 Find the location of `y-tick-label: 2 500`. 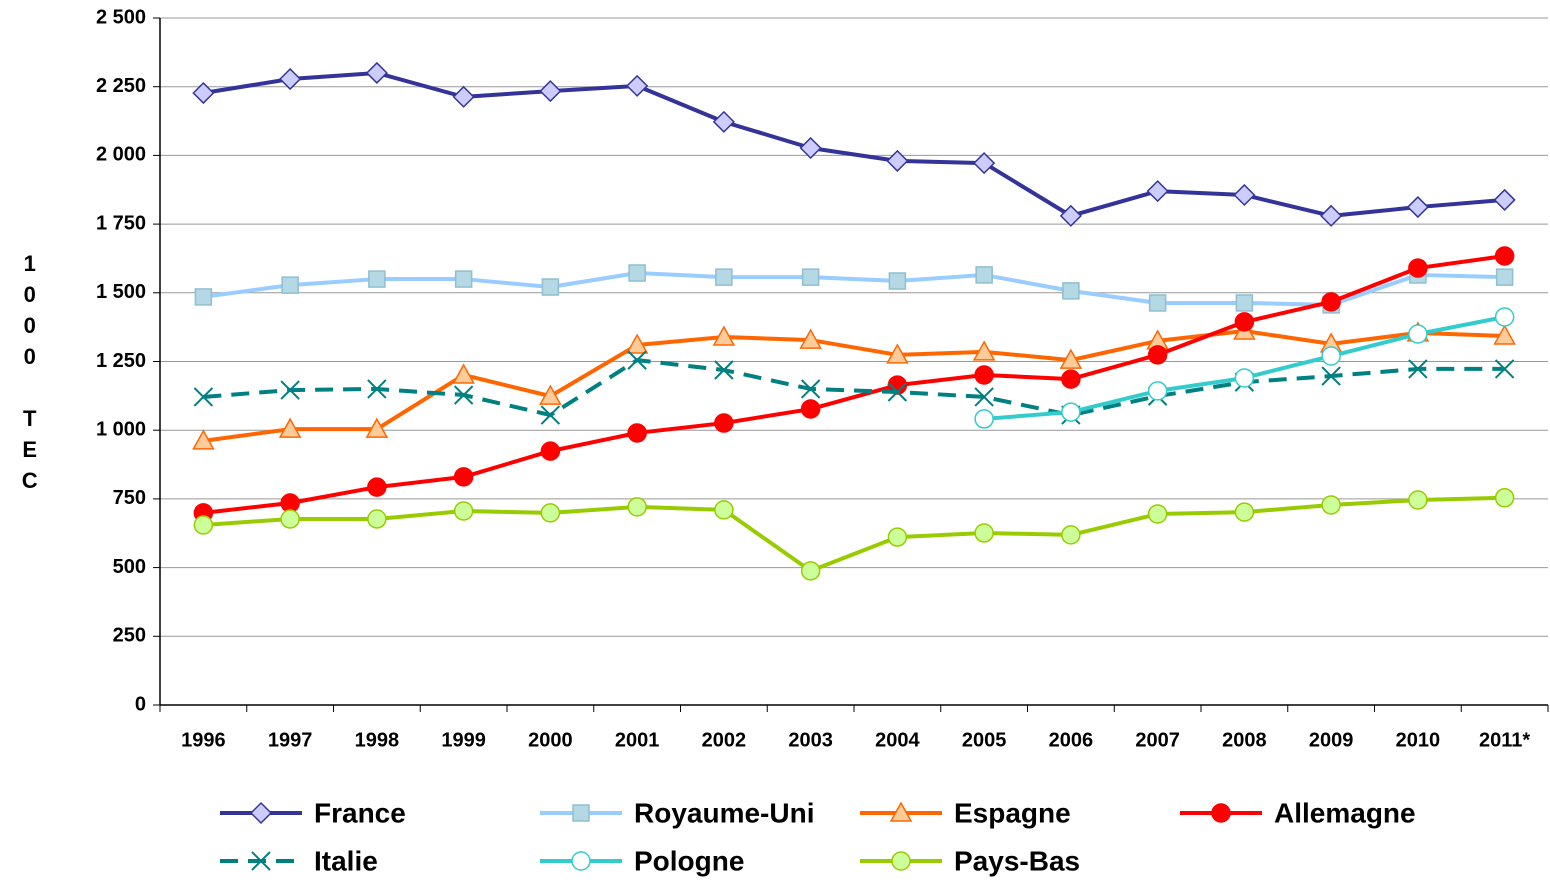

y-tick-label: 2 500 is located at coordinates (121, 17).